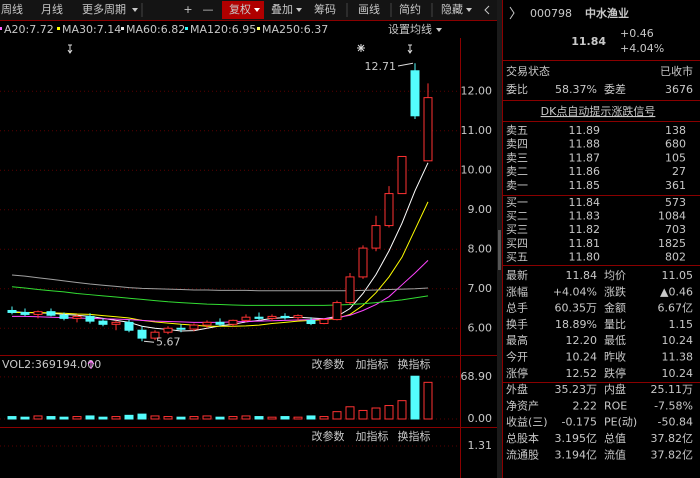 The image size is (700, 478). I want to click on book-label: 卖三, so click(517, 157).